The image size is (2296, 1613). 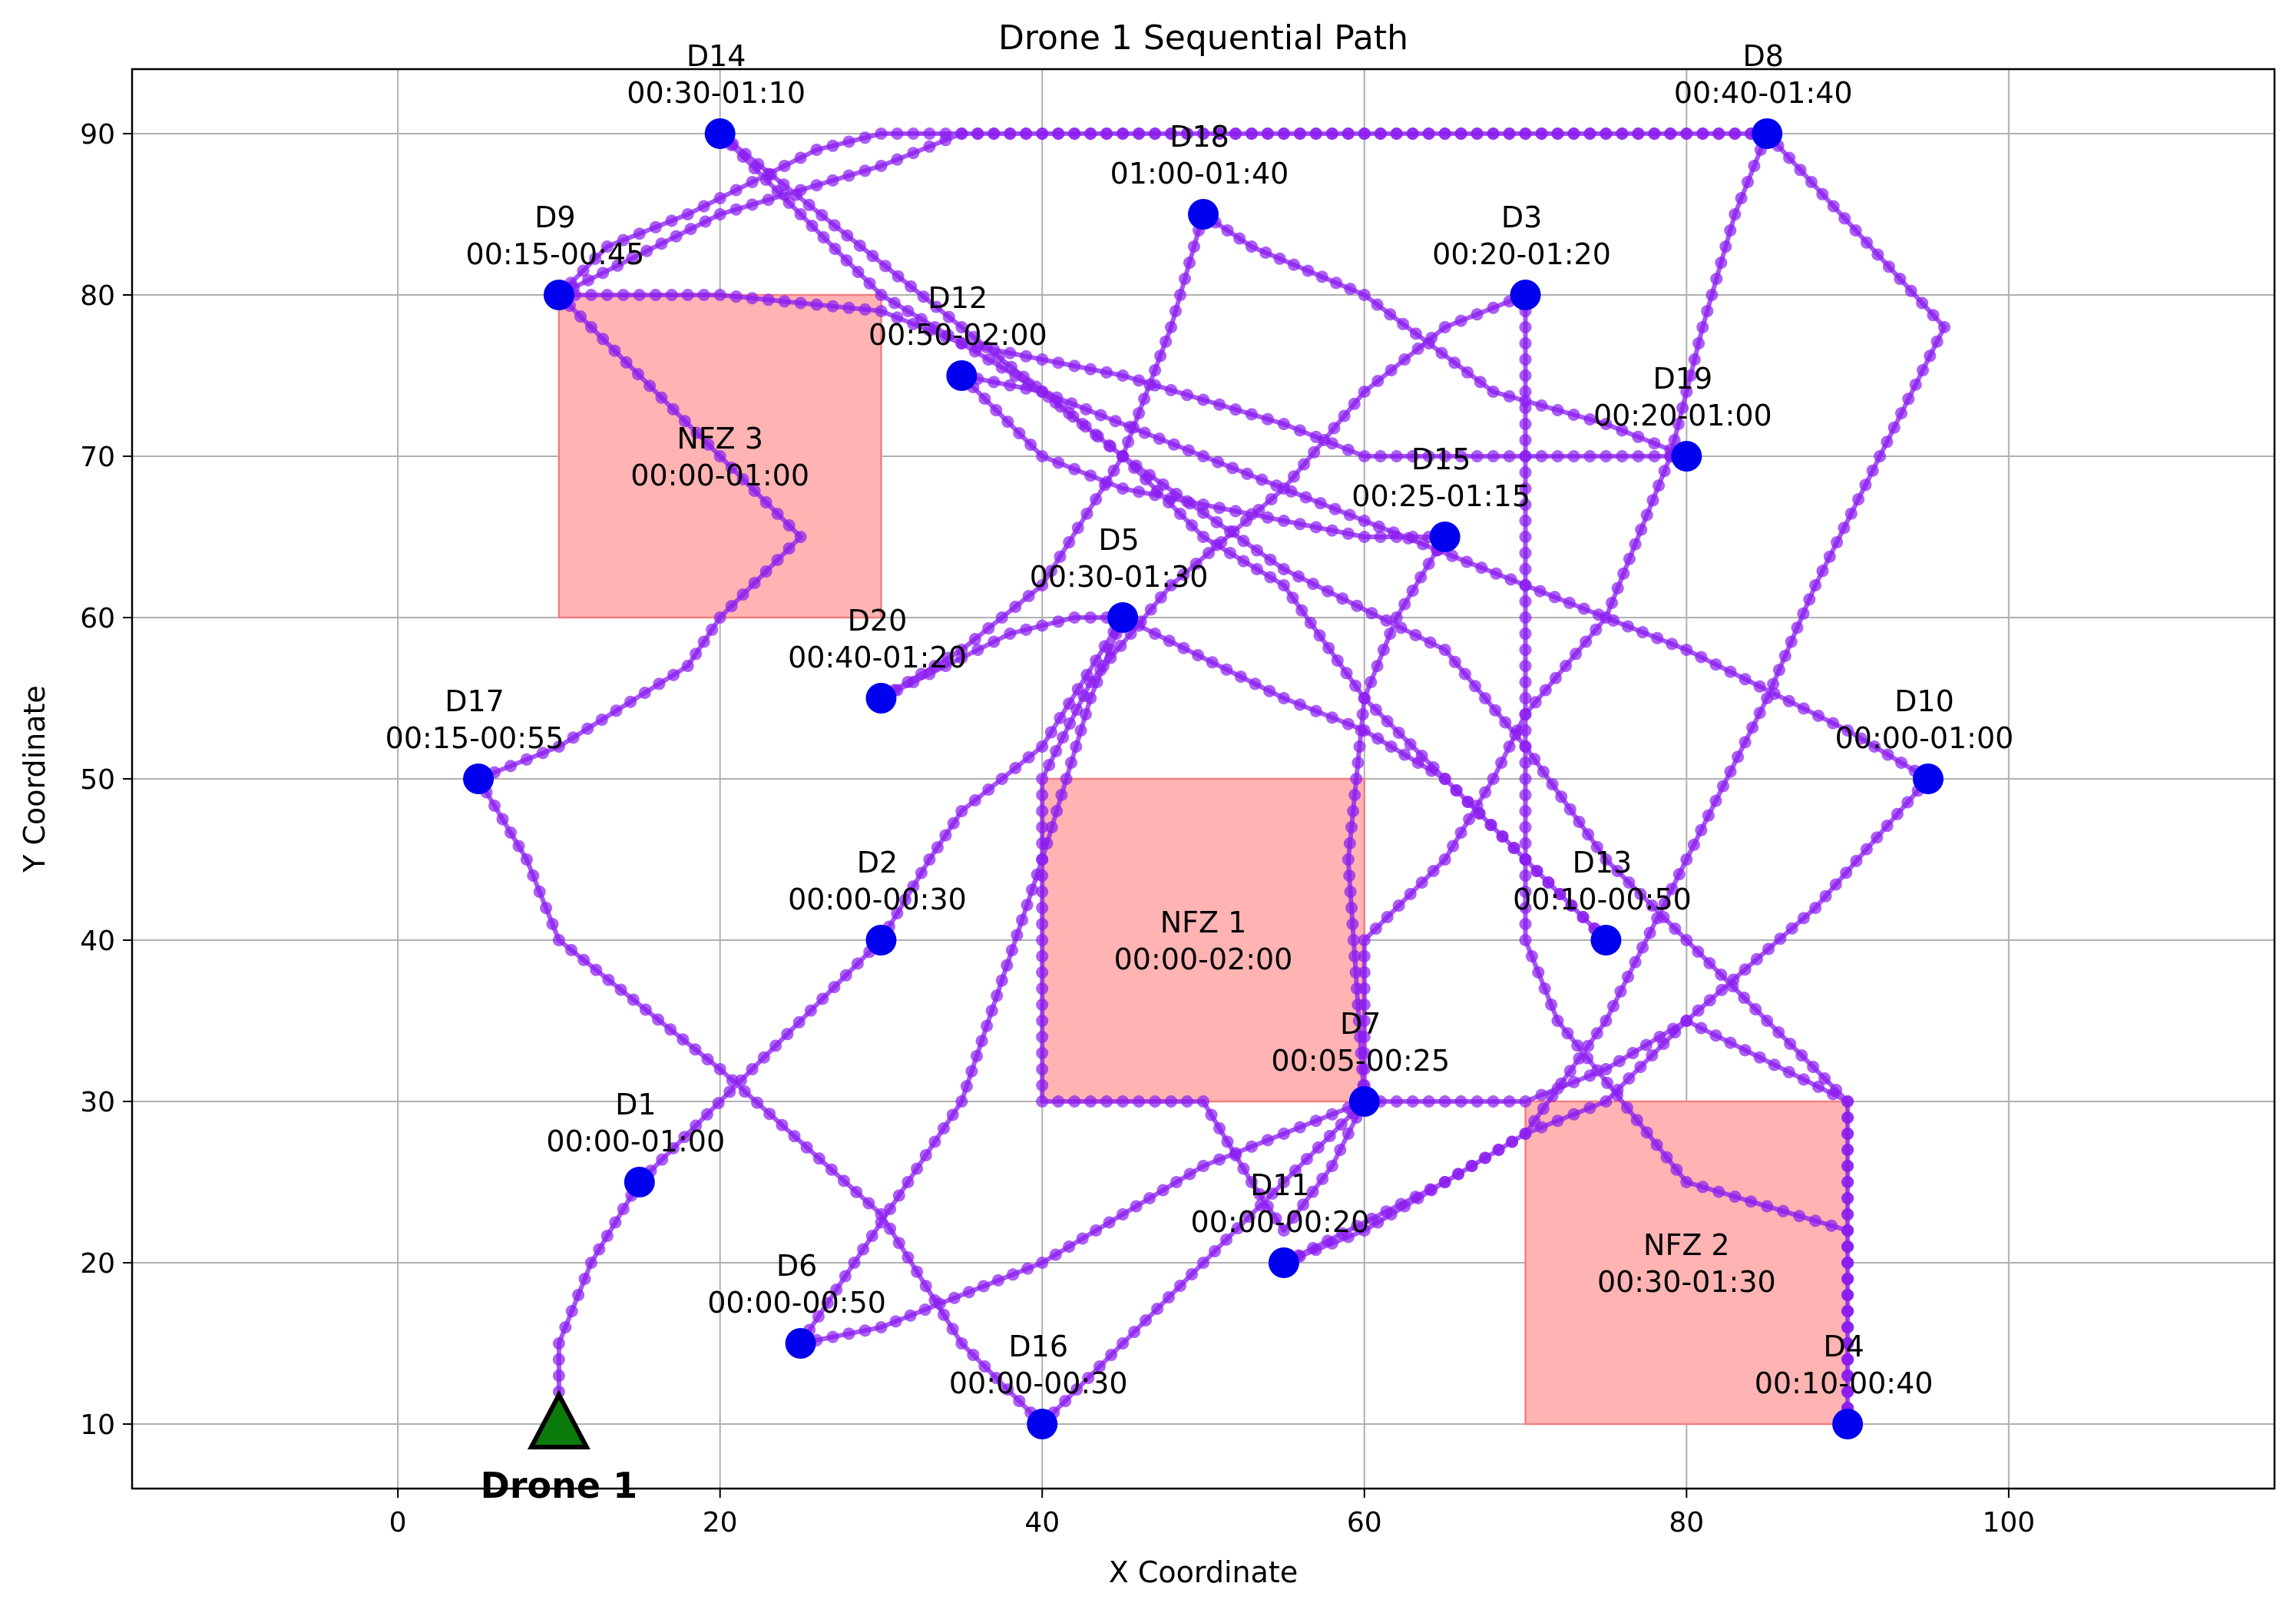 I want to click on delivery-label: D13, so click(x=1603, y=862).